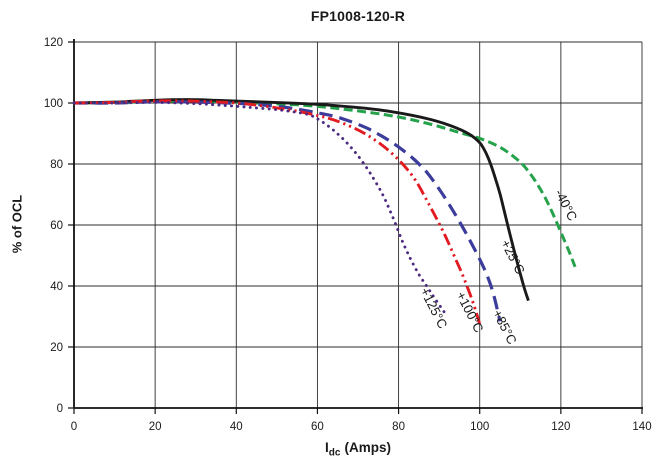  I want to click on curve-label-40C: -40°C, so click(566, 205).